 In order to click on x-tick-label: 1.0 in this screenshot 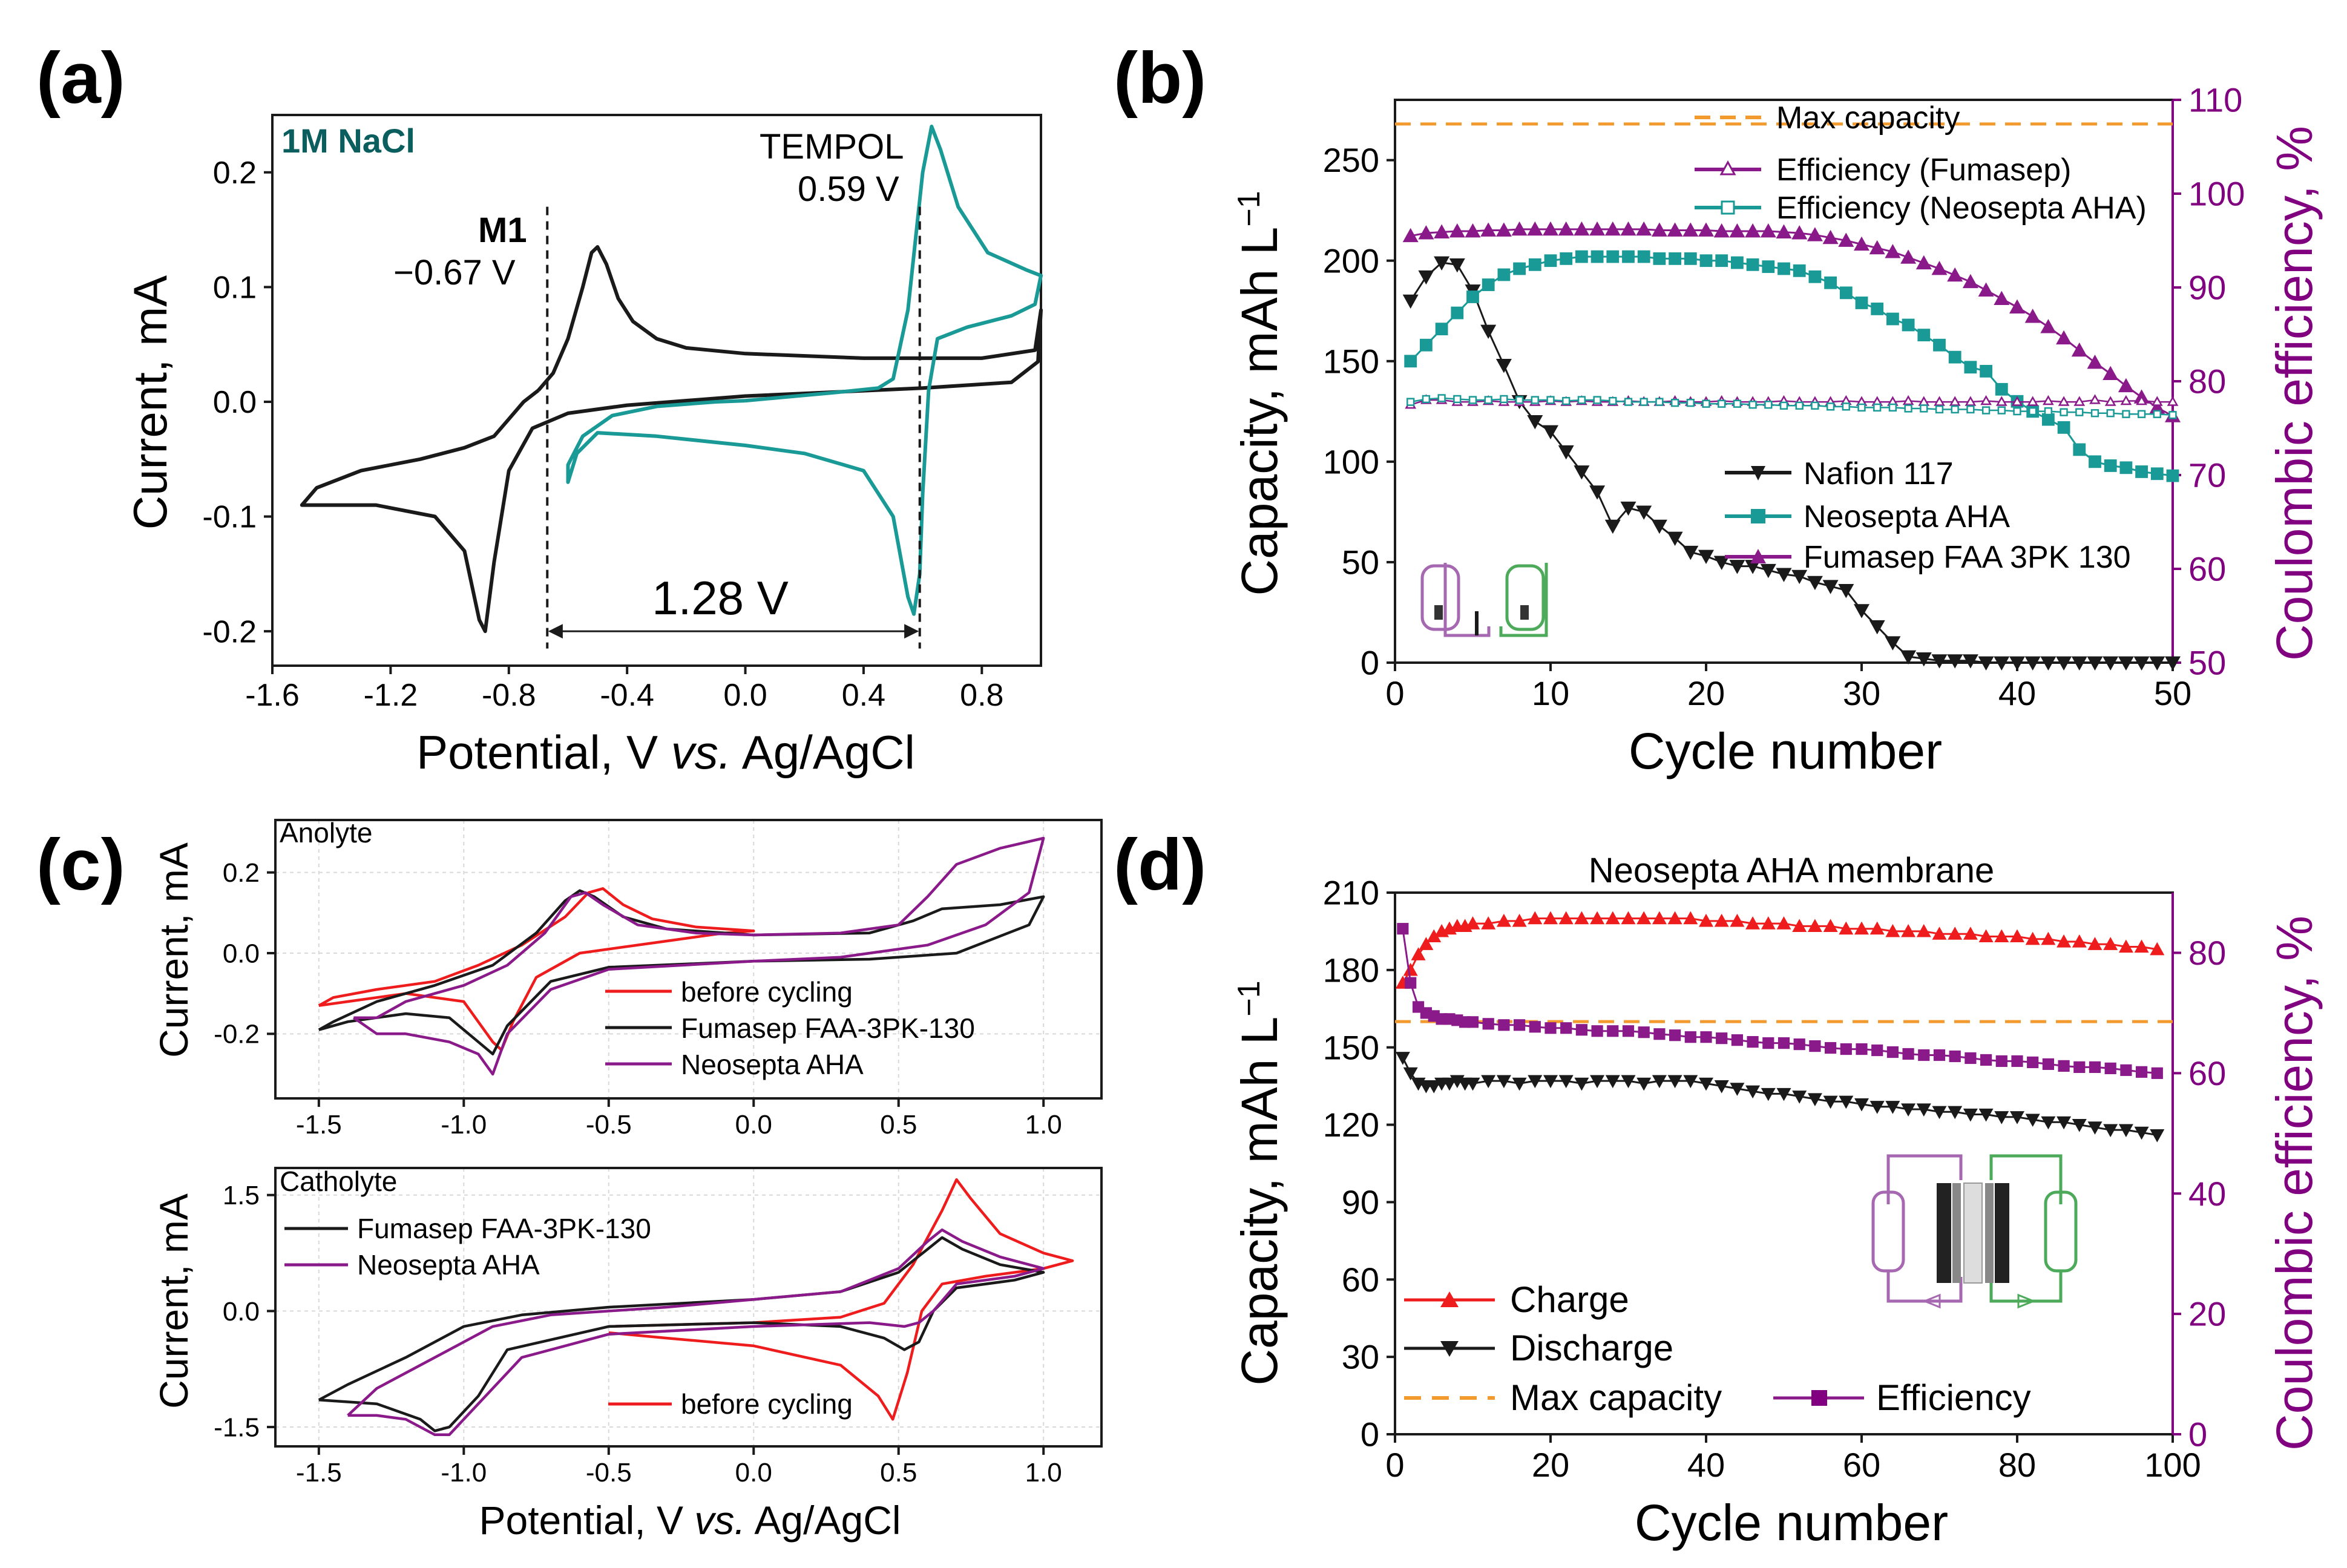, I will do `click(1043, 1125)`.